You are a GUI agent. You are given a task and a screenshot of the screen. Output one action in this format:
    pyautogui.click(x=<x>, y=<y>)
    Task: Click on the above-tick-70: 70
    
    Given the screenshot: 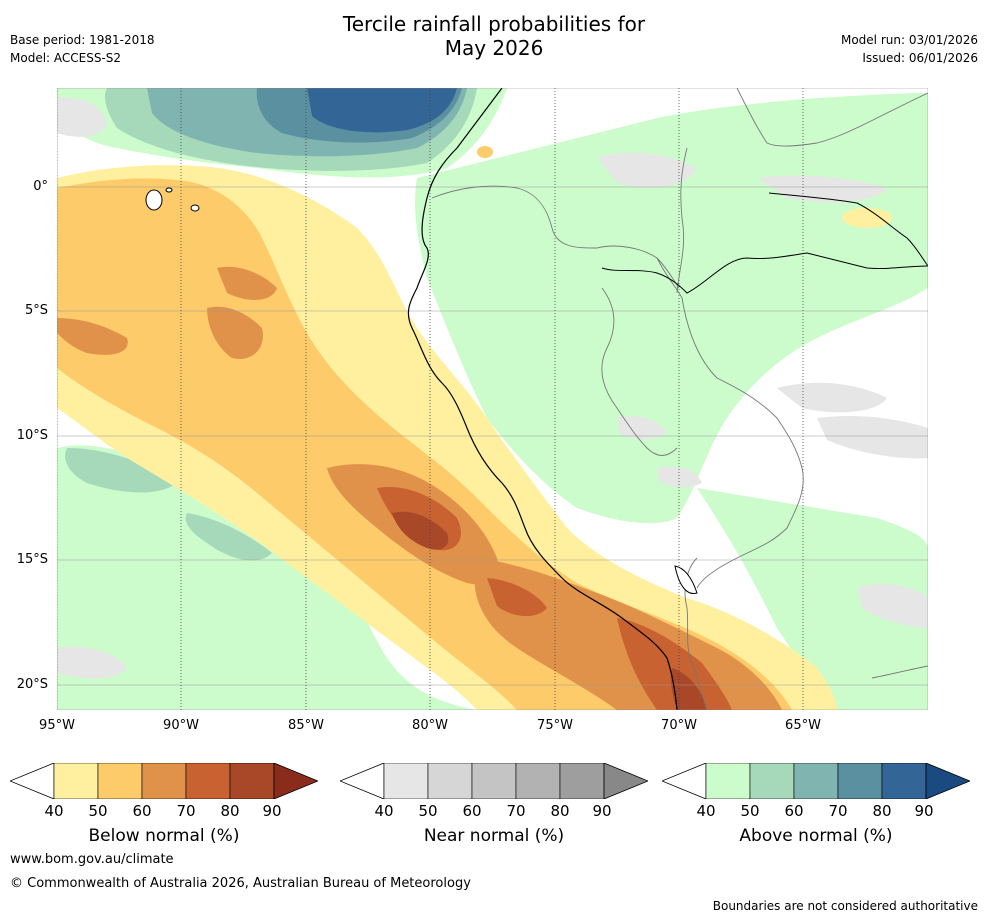 What is the action you would take?
    pyautogui.click(x=838, y=811)
    